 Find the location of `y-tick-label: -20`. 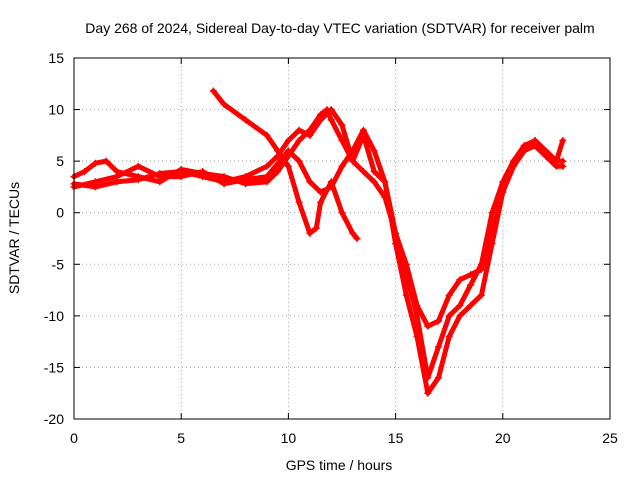

y-tick-label: -20 is located at coordinates (54, 419).